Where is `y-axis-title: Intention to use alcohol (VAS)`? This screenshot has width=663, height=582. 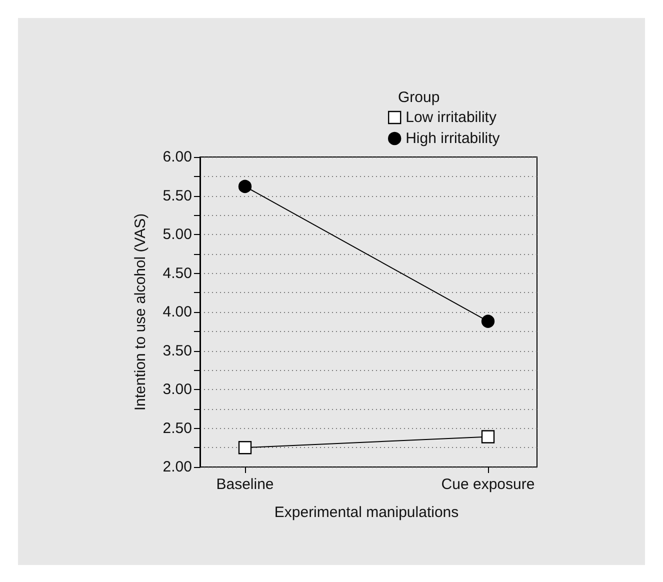
y-axis-title: Intention to use alcohol (VAS) is located at coordinates (140, 312).